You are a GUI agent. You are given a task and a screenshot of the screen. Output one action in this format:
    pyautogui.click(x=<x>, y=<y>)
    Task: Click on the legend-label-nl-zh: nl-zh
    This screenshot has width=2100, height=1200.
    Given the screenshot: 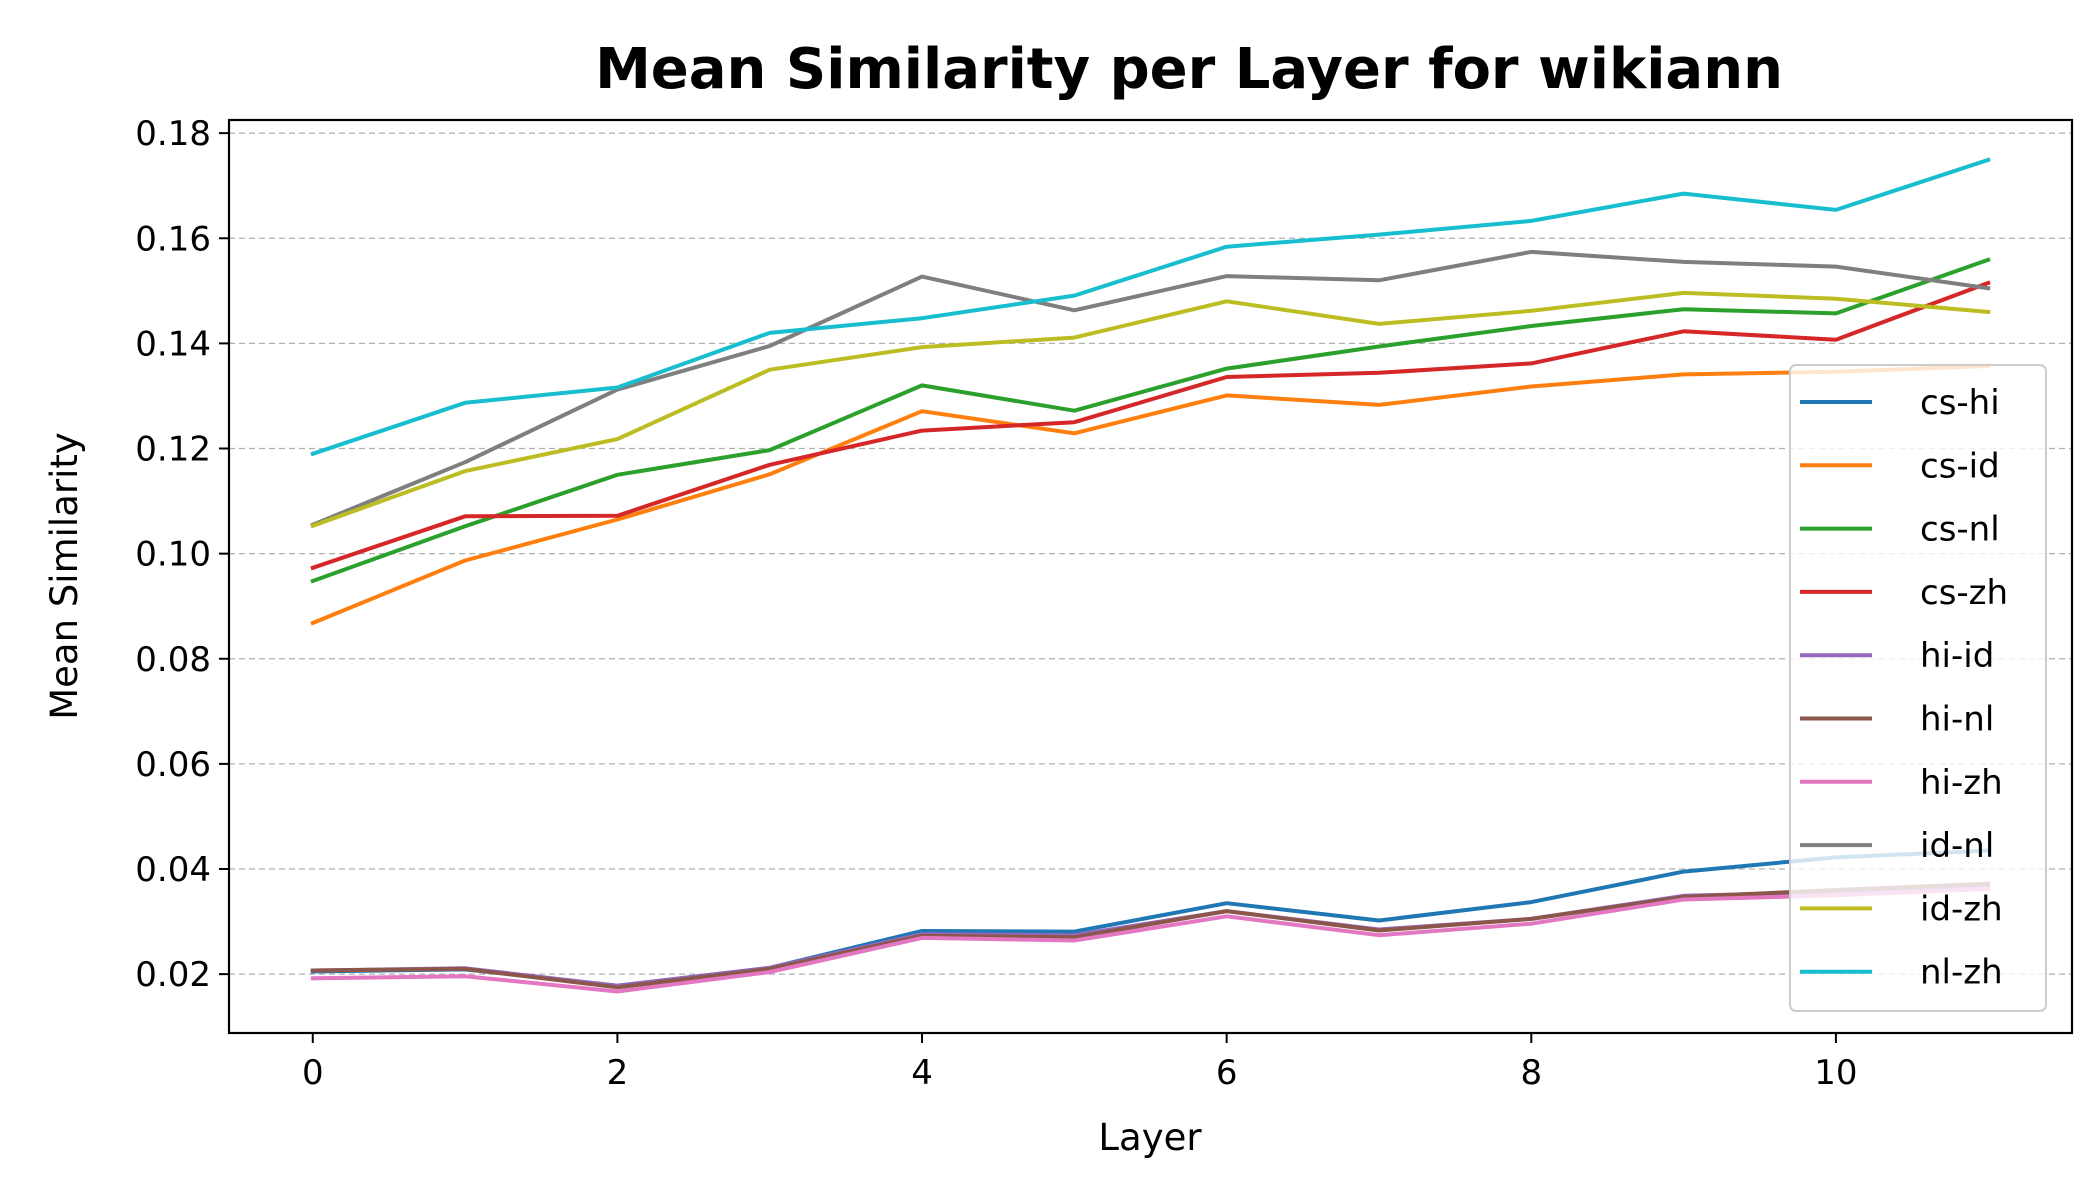 What is the action you would take?
    pyautogui.click(x=1961, y=973)
    